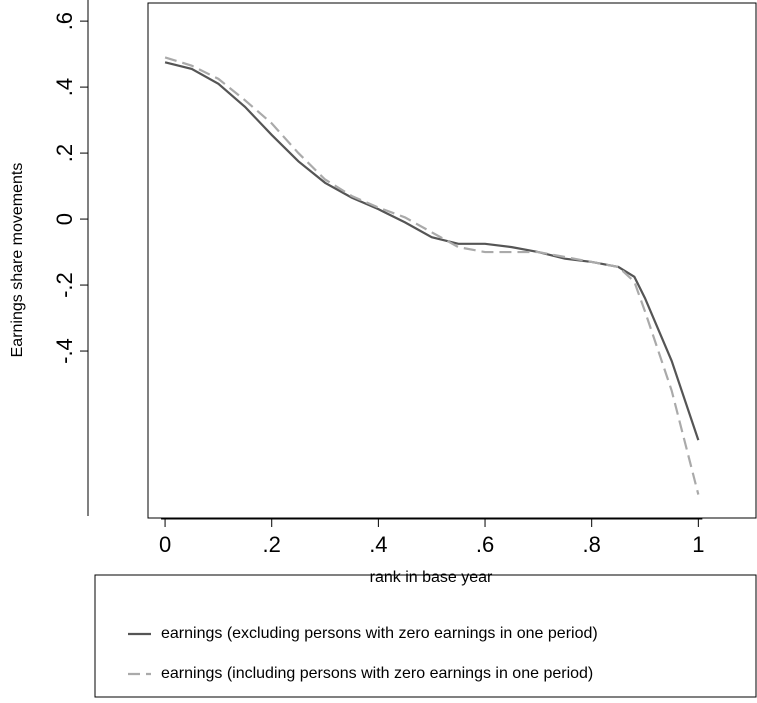 The image size is (757, 703). What do you see at coordinates (272, 544) in the screenshot?
I see `x-tick-label: .2` at bounding box center [272, 544].